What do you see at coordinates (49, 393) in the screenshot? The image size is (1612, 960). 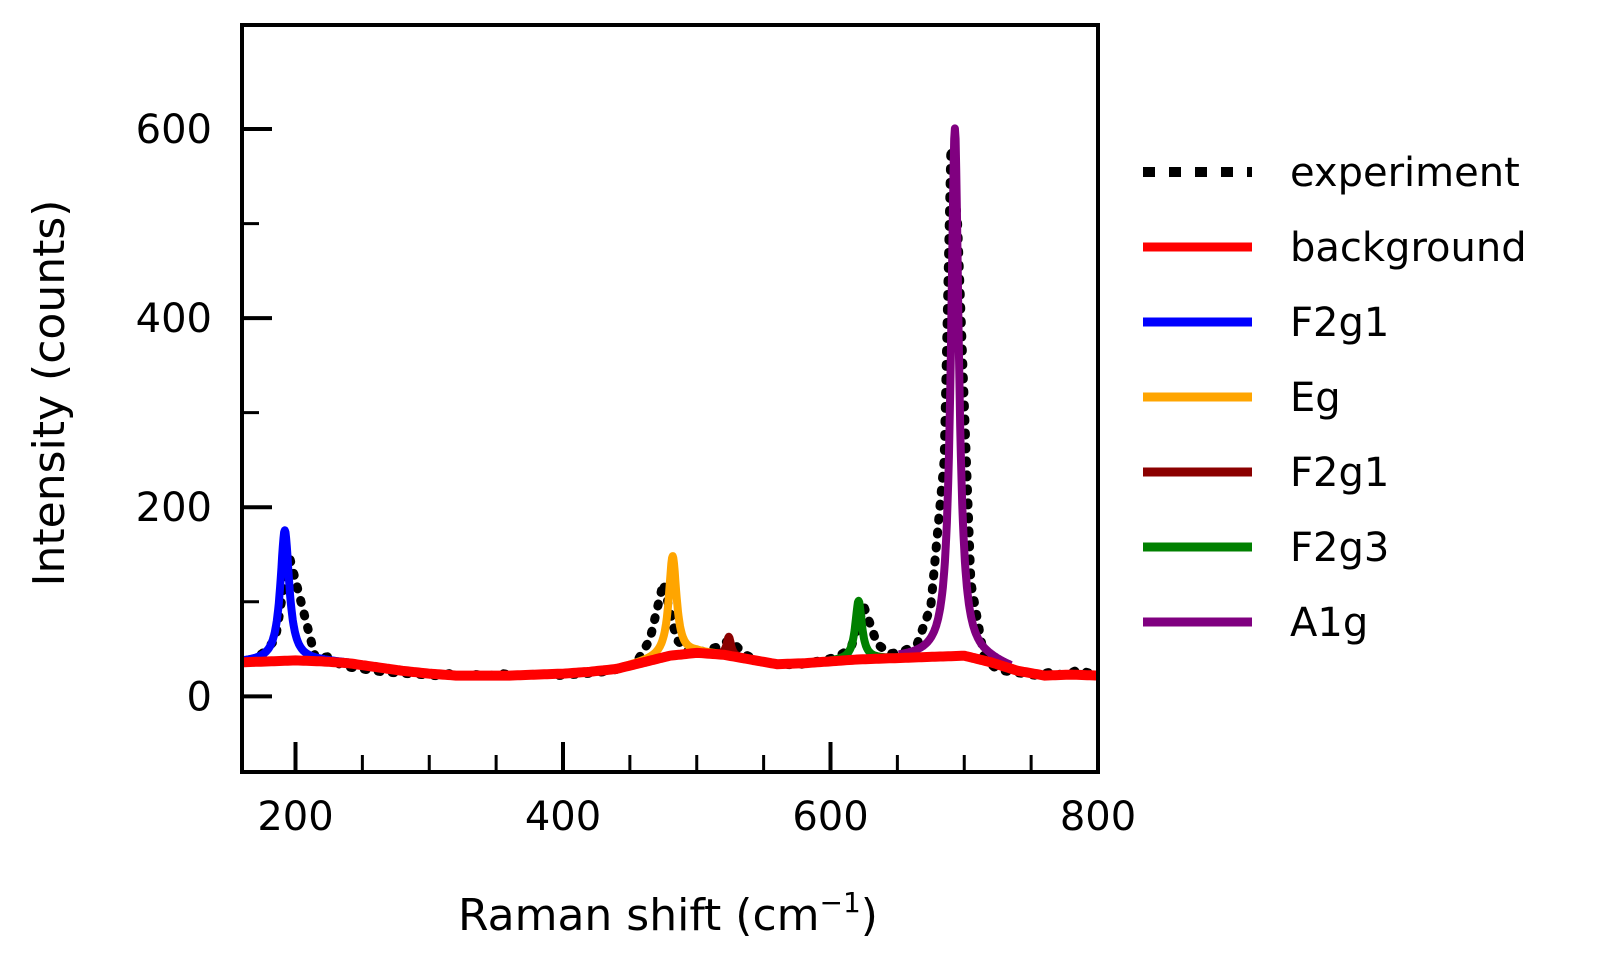 I see `y-axis-label: Intensity (counts)` at bounding box center [49, 393].